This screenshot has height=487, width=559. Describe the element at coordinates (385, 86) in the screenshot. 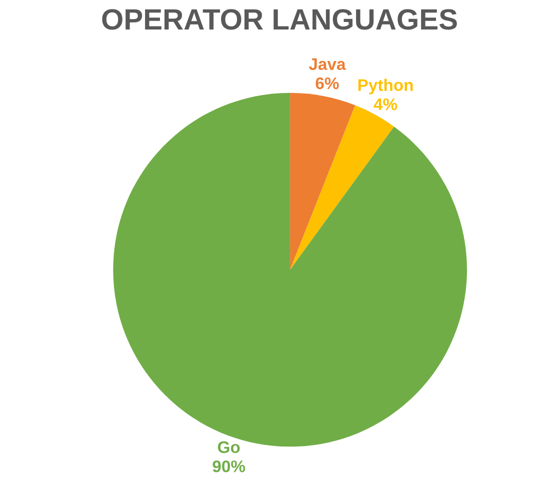

I see `slice-label: Python` at that location.